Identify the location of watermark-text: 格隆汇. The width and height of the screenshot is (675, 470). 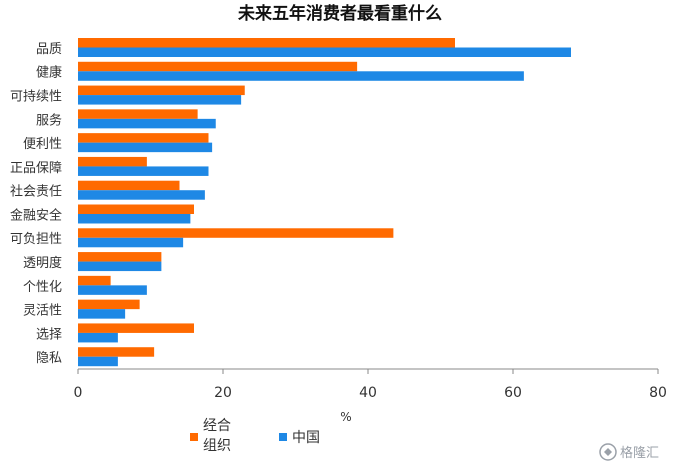
(639, 453).